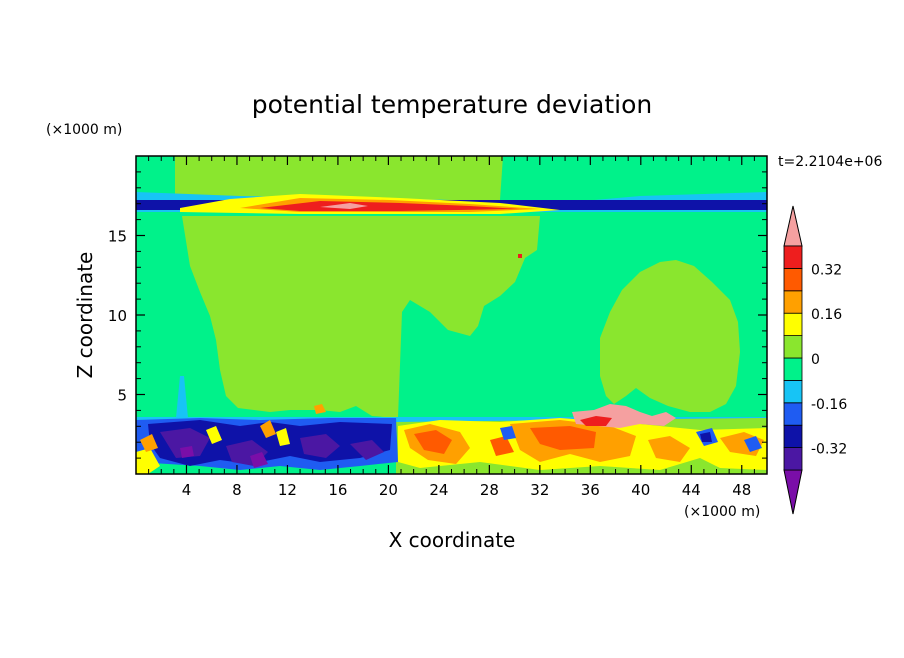  What do you see at coordinates (590, 490) in the screenshot?
I see `x-tick-label: 36` at bounding box center [590, 490].